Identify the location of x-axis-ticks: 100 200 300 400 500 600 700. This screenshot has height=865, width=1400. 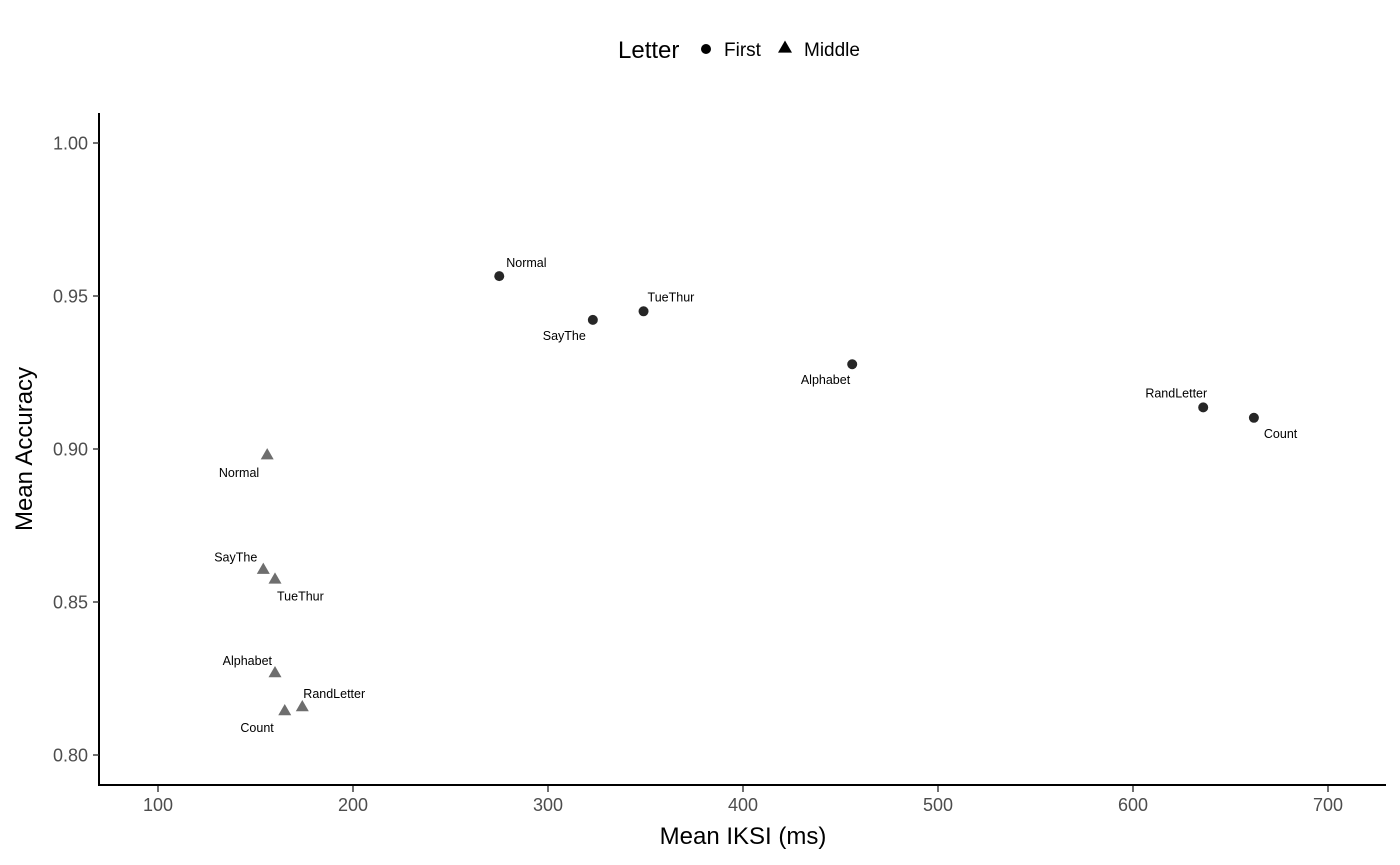
(743, 800).